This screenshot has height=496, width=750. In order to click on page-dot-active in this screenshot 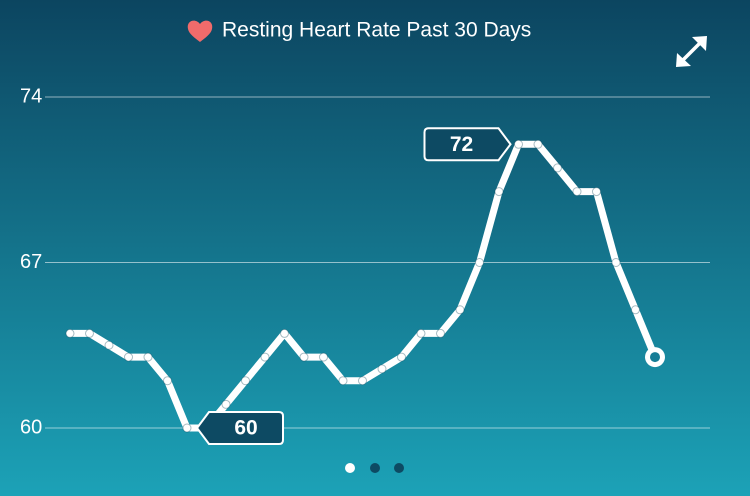, I will do `click(350, 468)`.